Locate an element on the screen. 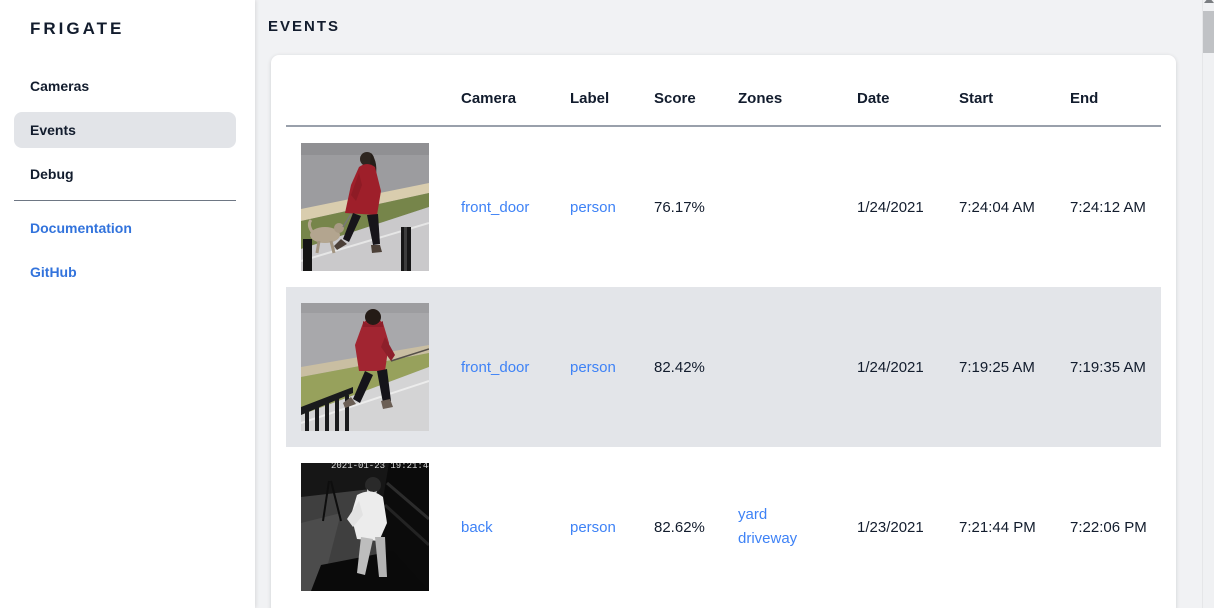  vertical-scrollbar is located at coordinates (1208, 304).